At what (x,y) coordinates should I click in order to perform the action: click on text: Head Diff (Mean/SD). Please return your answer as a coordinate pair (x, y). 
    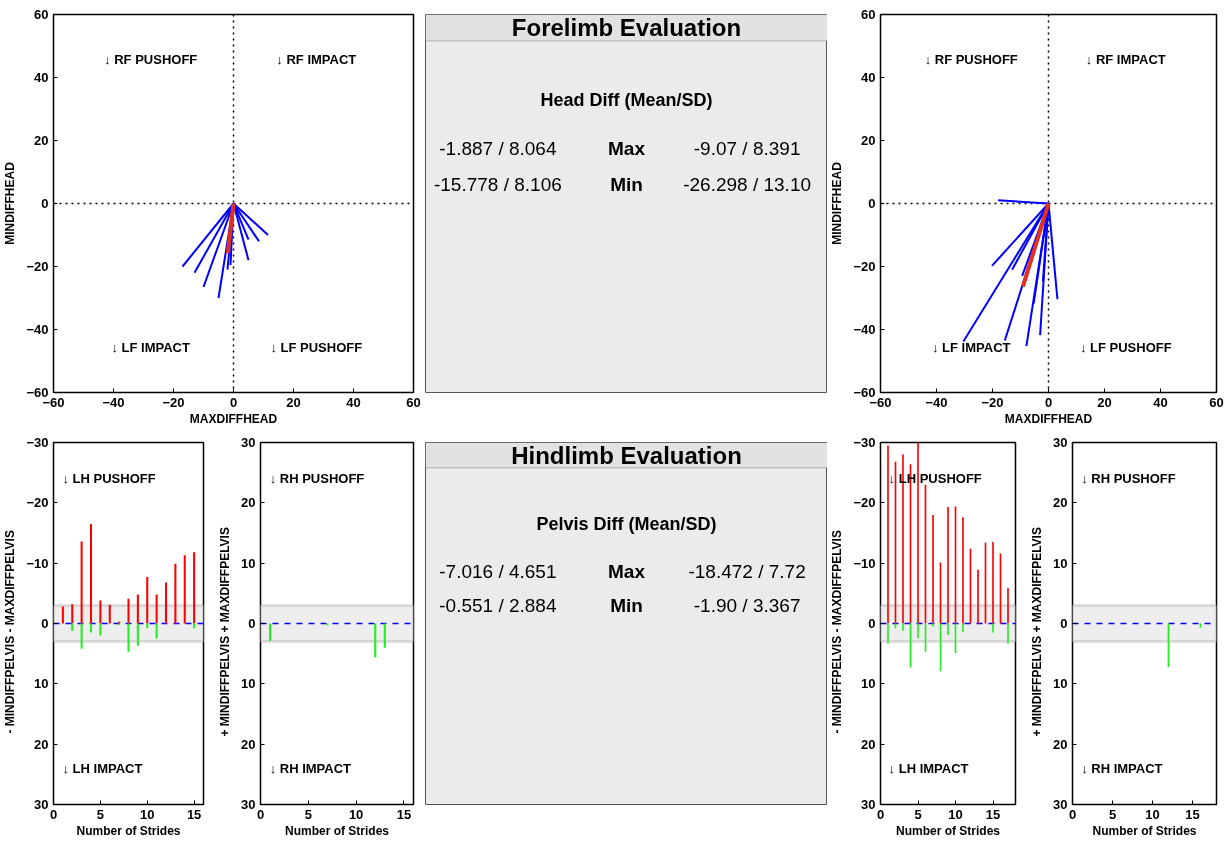
    Looking at the image, I should click on (626, 99).